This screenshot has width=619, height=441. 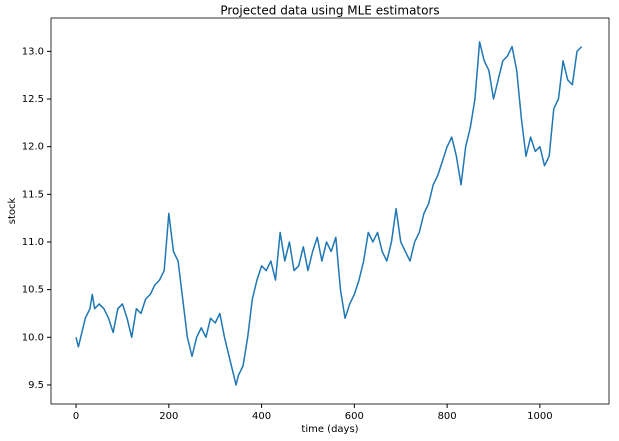 I want to click on chart-title: Projected data using MLE estimators, so click(x=329, y=11).